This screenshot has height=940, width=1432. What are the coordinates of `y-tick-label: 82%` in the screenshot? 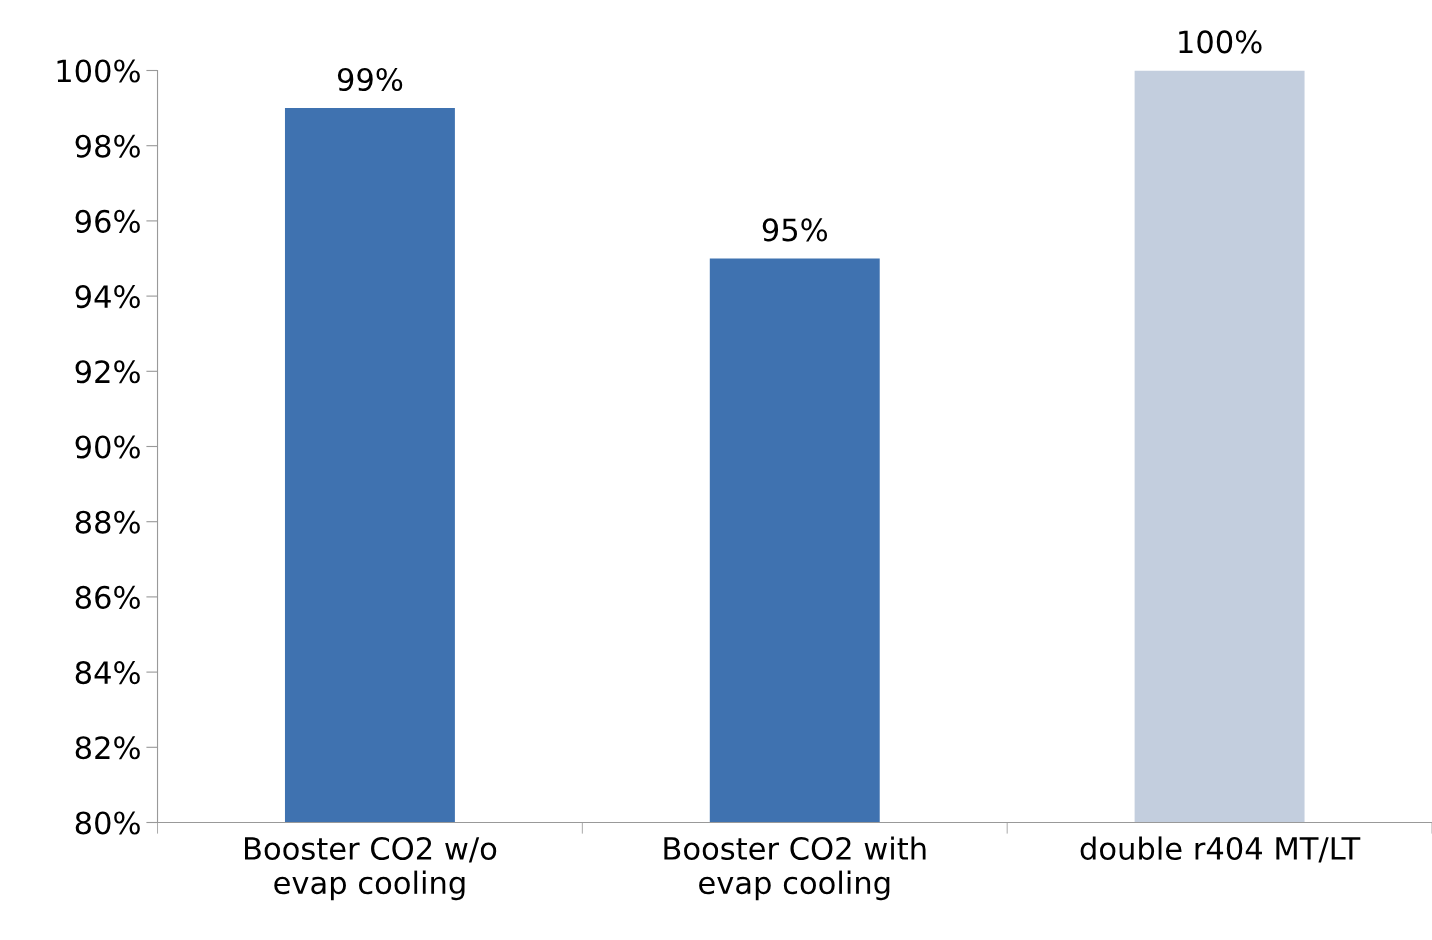 It's located at (107, 748).